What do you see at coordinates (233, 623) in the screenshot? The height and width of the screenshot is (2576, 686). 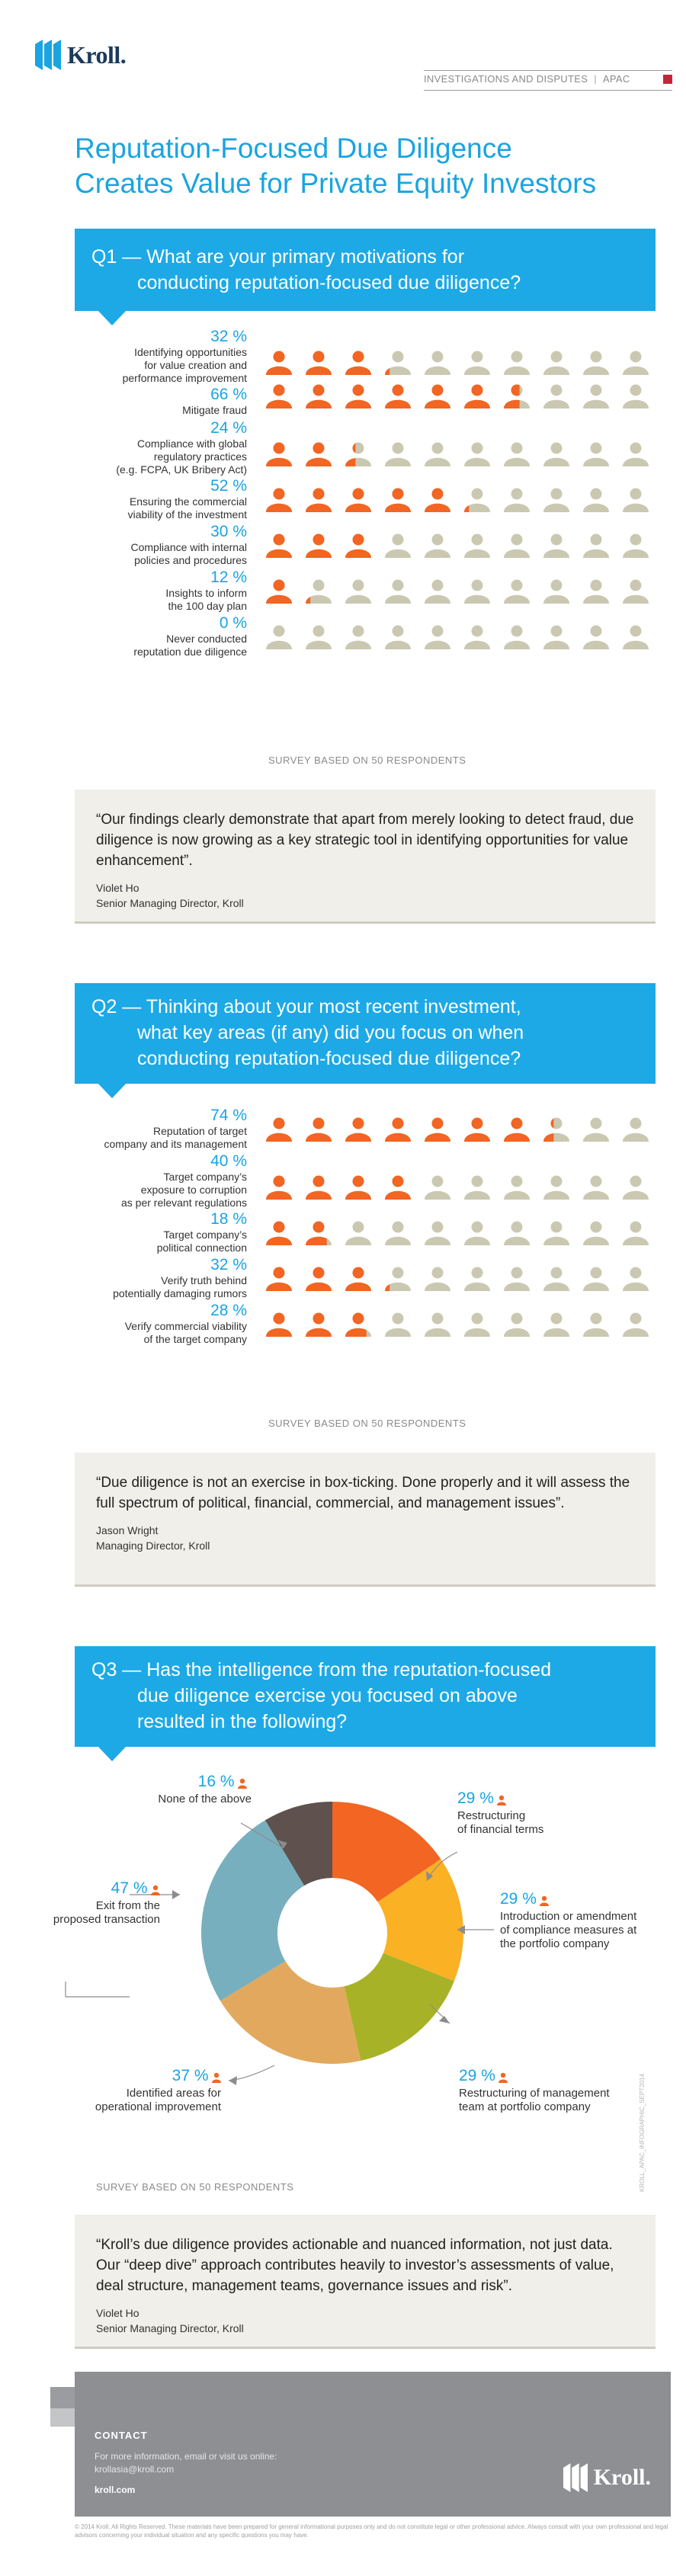 I see `data-label: 0 %` at bounding box center [233, 623].